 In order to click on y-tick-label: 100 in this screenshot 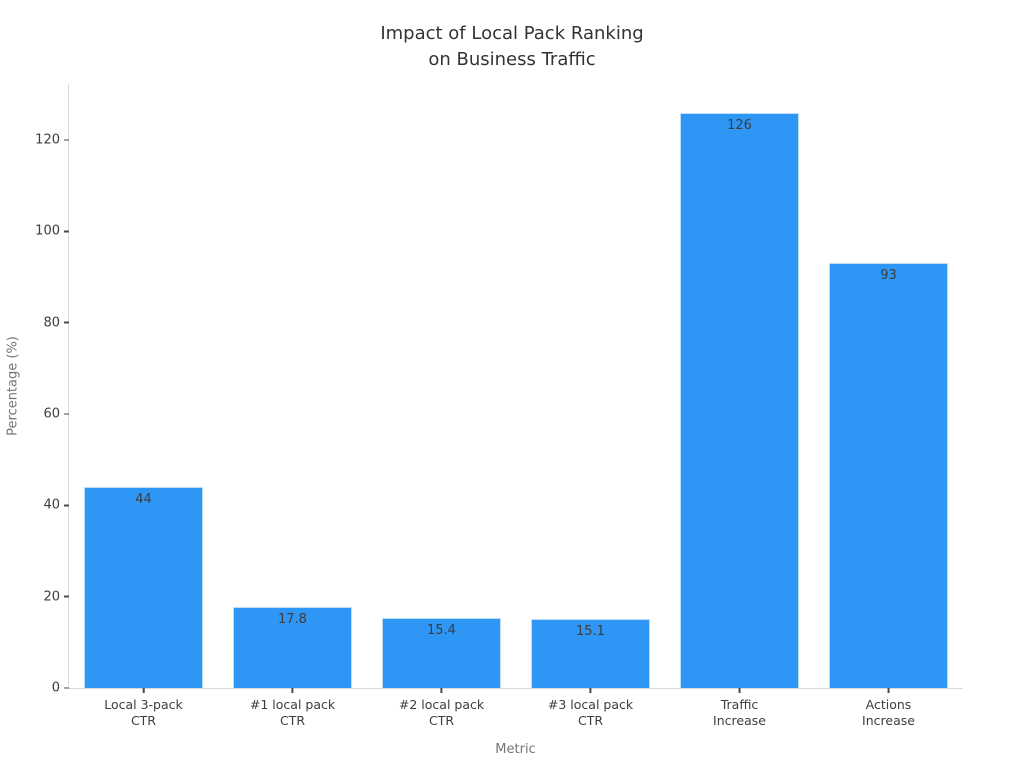, I will do `click(47, 231)`.